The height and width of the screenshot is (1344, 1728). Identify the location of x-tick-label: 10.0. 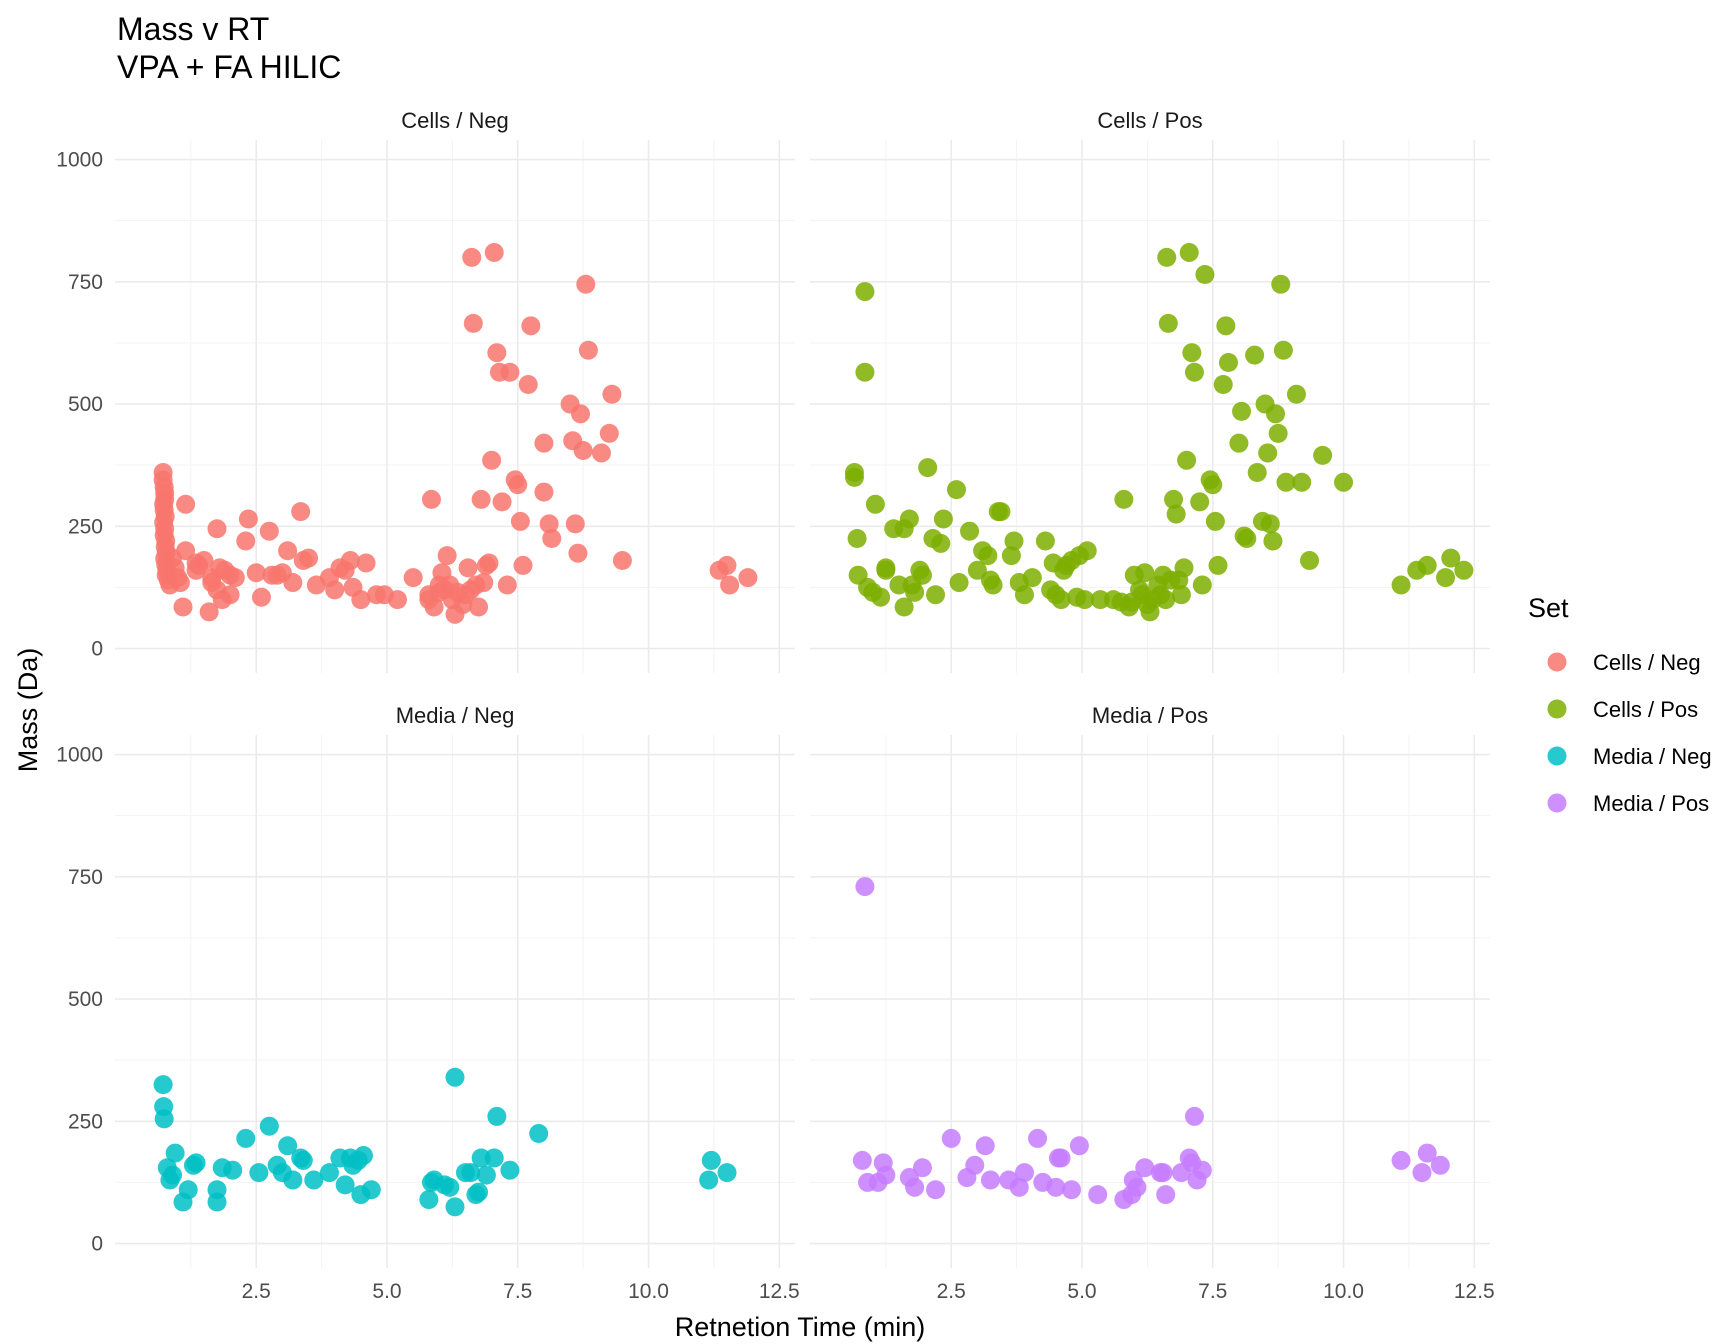
(648, 1291).